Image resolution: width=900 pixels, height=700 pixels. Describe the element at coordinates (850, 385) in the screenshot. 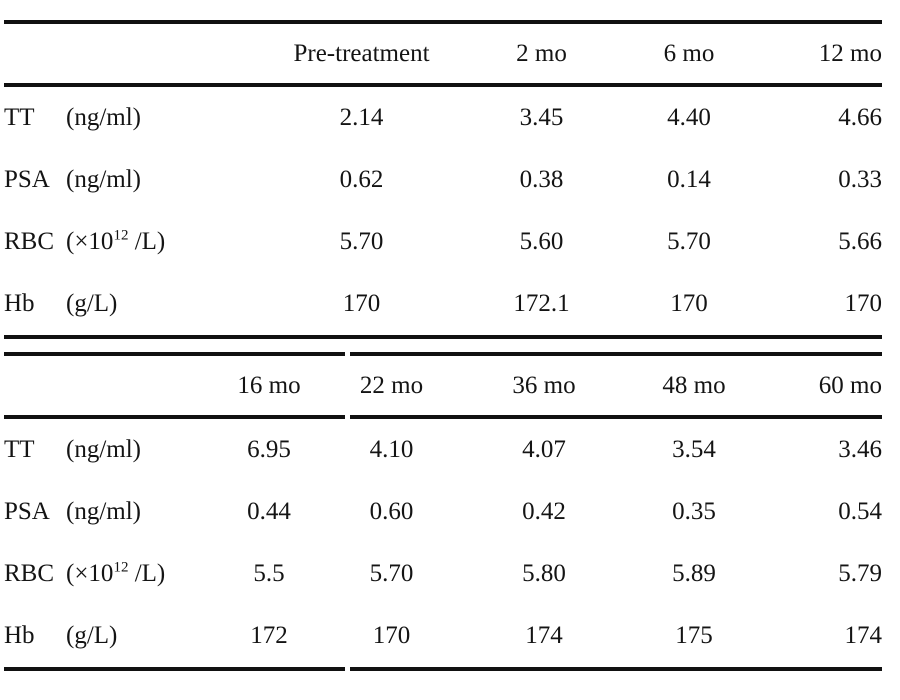

I see `header-cell-60mo: 60 mo` at that location.